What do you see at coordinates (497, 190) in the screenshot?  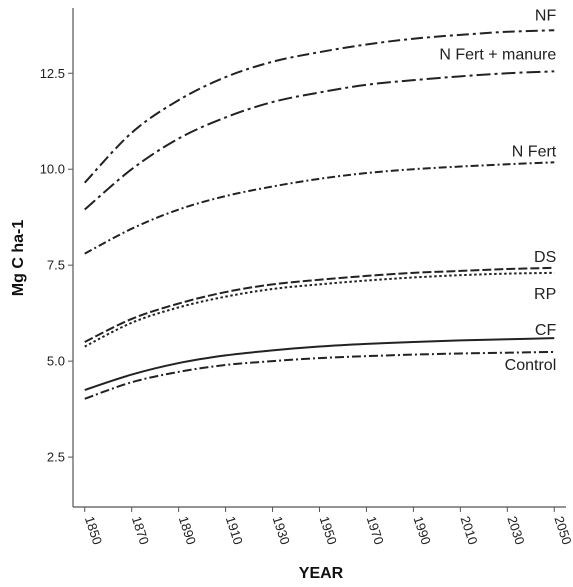 I see `series-labels: NF N Fert + manure N Fert DS RP CF Control` at bounding box center [497, 190].